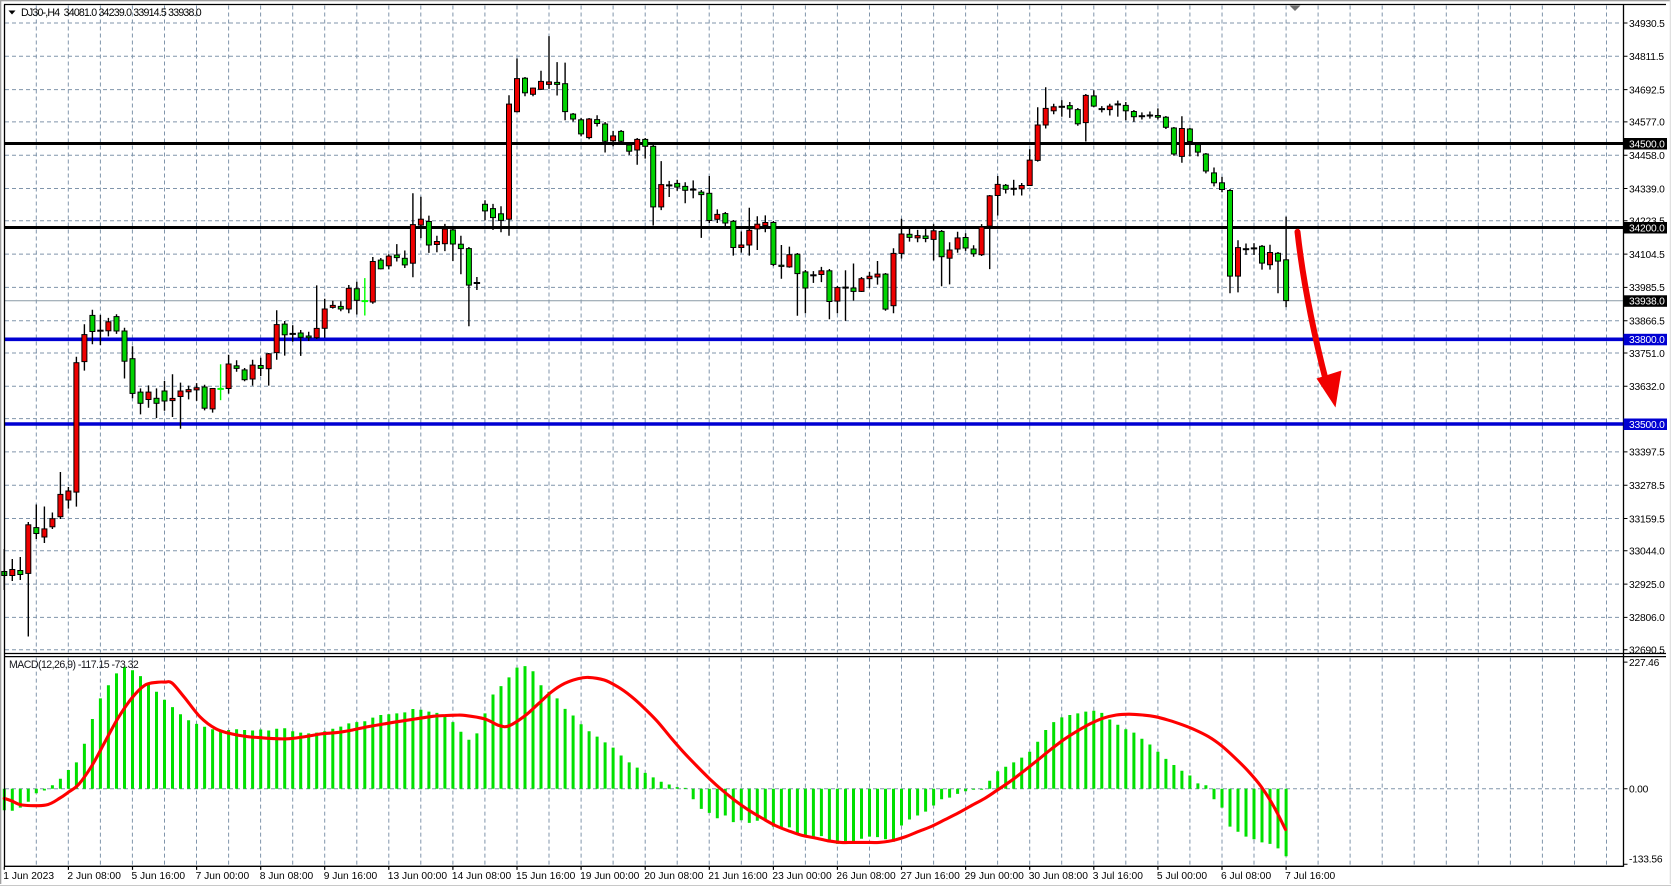 The image size is (1671, 889). What do you see at coordinates (1647, 453) in the screenshot?
I see `svg-text: 33397.5` at bounding box center [1647, 453].